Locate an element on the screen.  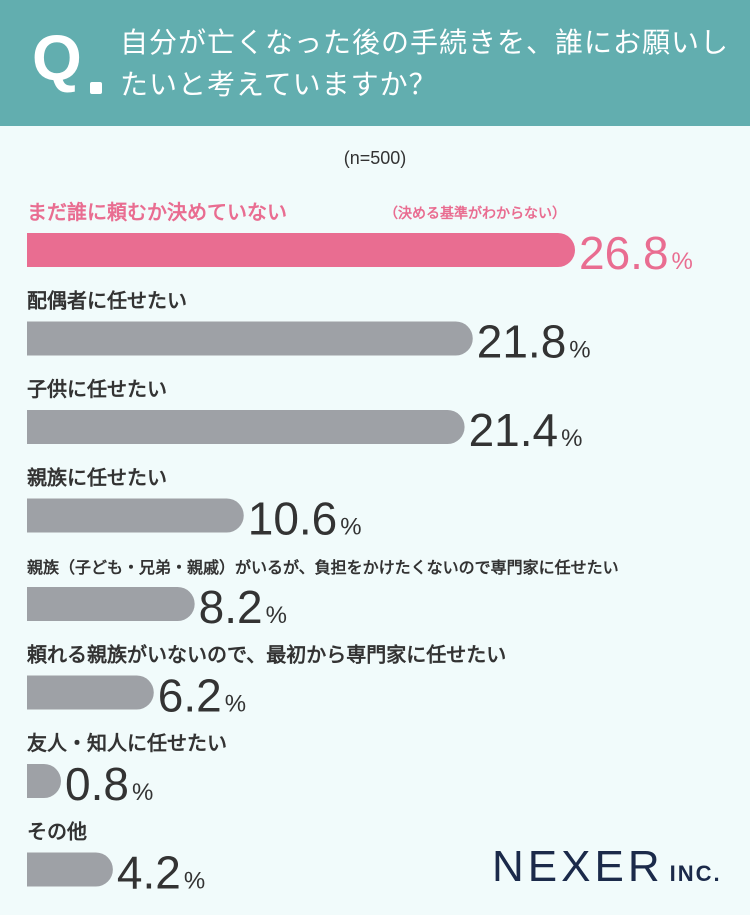
question-header: Q 自分が亡くなった後の手続きを、誰にお願いしたいと考えていますか？ is located at coordinates (375, 63).